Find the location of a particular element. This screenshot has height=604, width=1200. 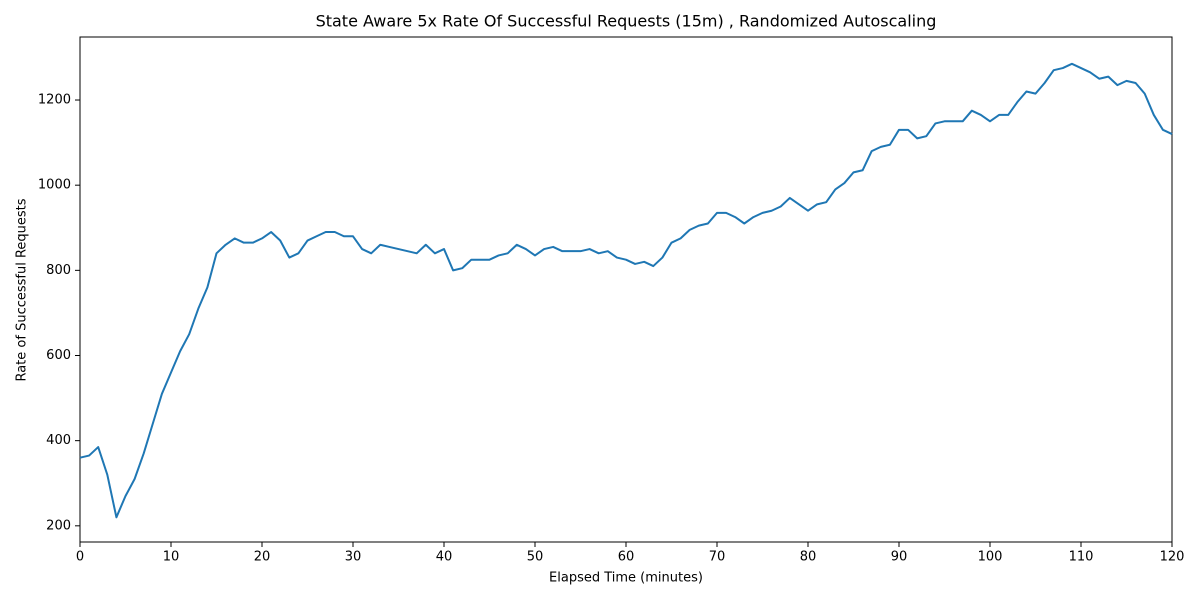

x-tick-label: 70 is located at coordinates (717, 557).